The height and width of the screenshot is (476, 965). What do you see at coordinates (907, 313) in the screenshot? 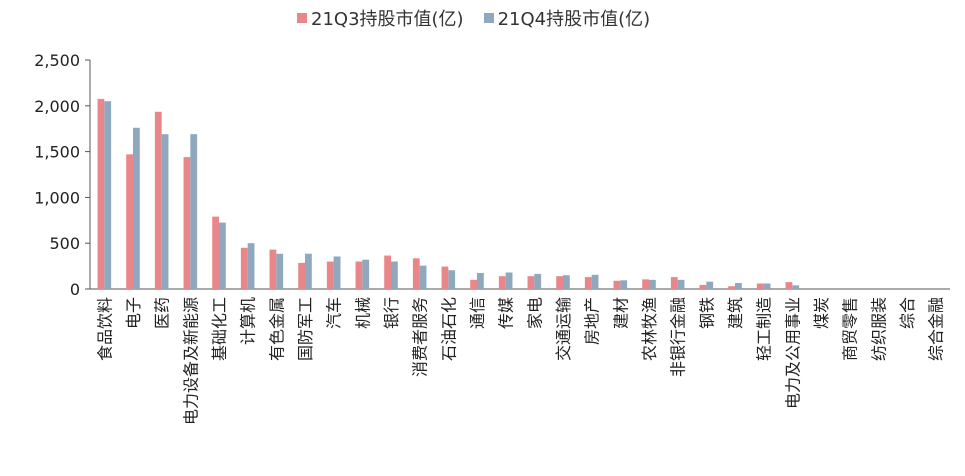
I see `category-label: 综合` at bounding box center [907, 313].